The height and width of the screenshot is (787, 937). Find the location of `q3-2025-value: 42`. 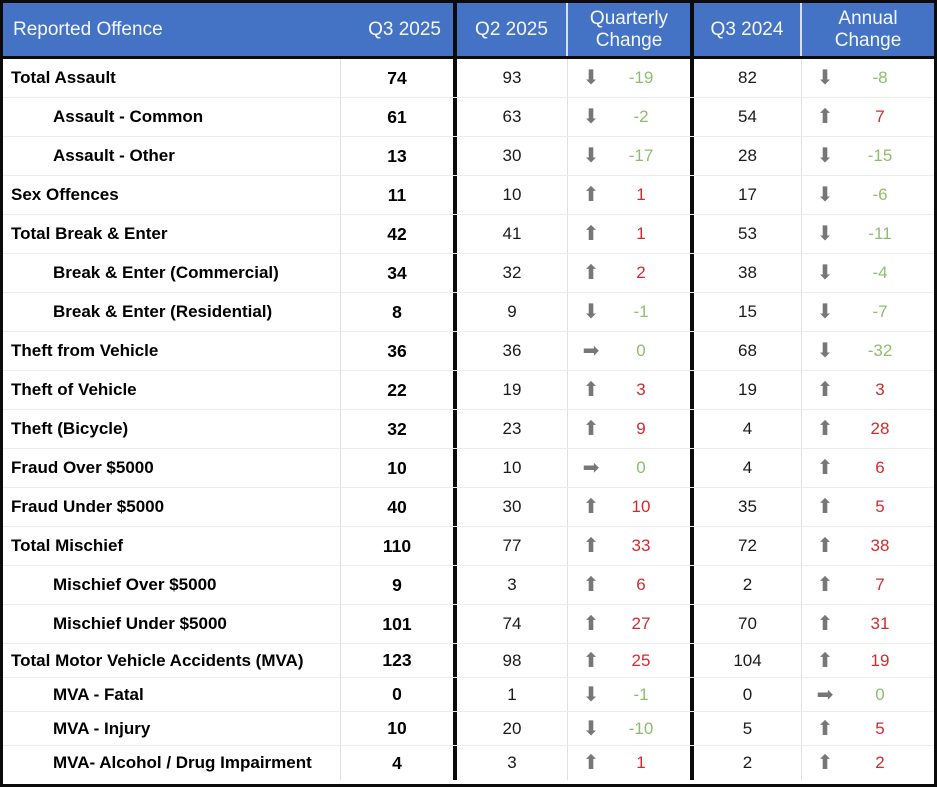

q3-2025-value: 42 is located at coordinates (397, 233).